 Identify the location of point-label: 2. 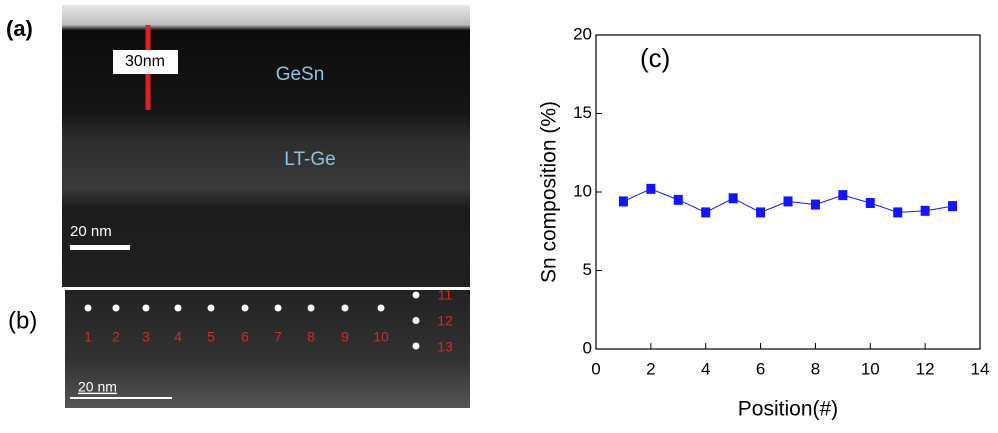
(116, 337).